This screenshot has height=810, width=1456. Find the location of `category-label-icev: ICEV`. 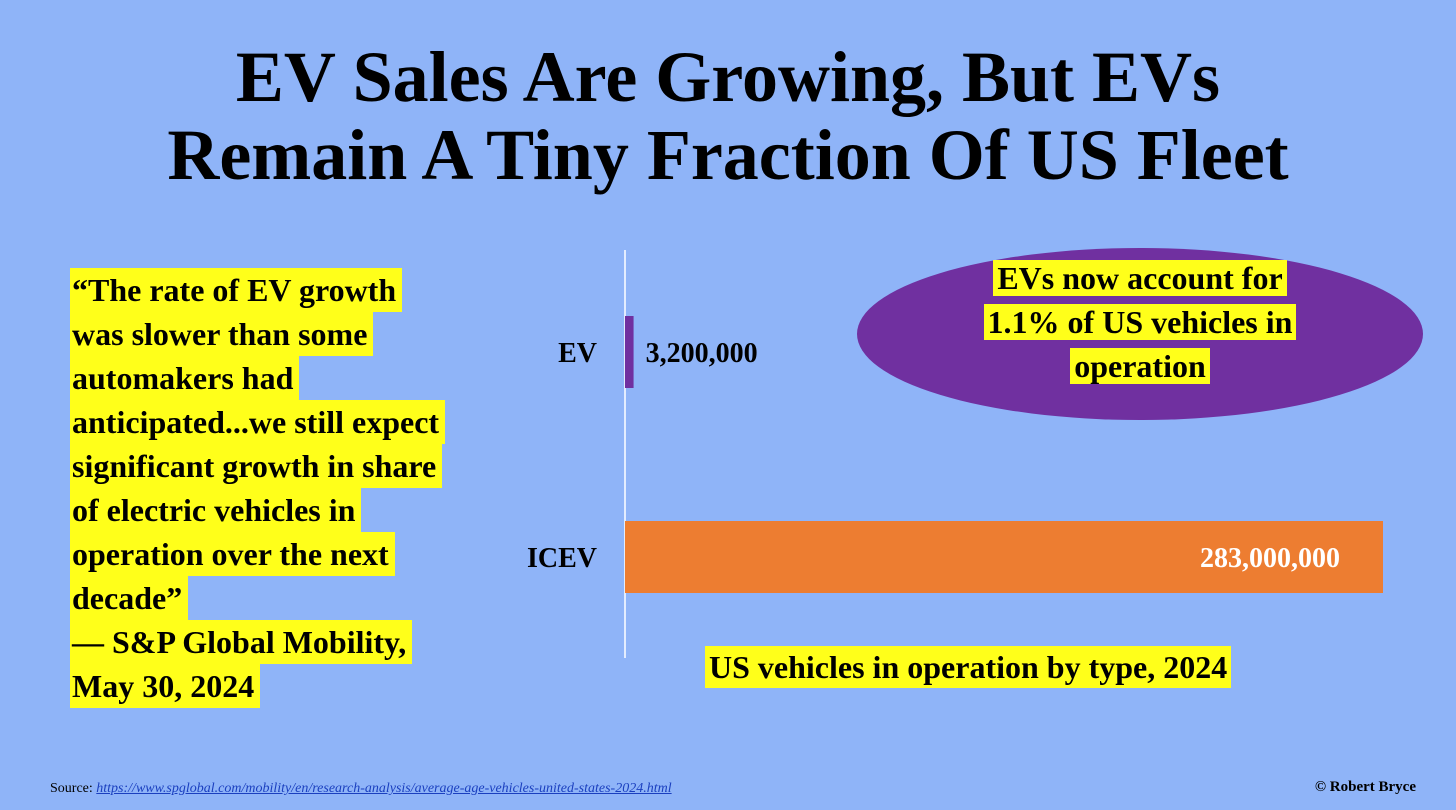

category-label-icev: ICEV is located at coordinates (562, 558).